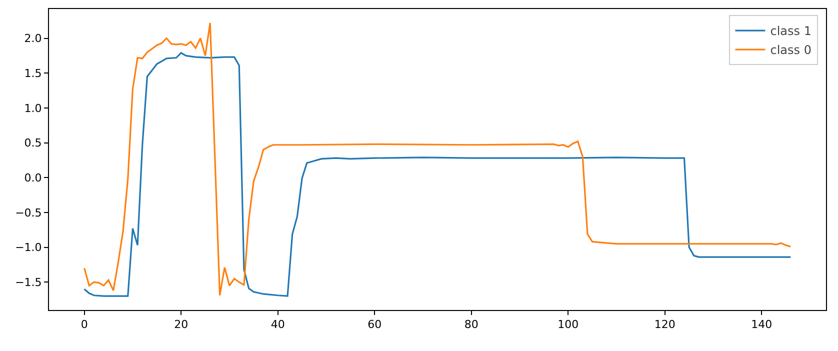 Image resolution: width=838 pixels, height=351 pixels. What do you see at coordinates (375, 325) in the screenshot?
I see `x-tick-label: 60` at bounding box center [375, 325].